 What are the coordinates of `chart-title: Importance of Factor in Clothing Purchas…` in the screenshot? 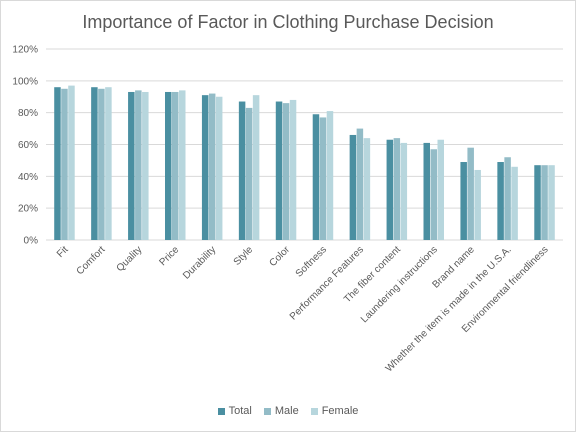 It's located at (288, 22).